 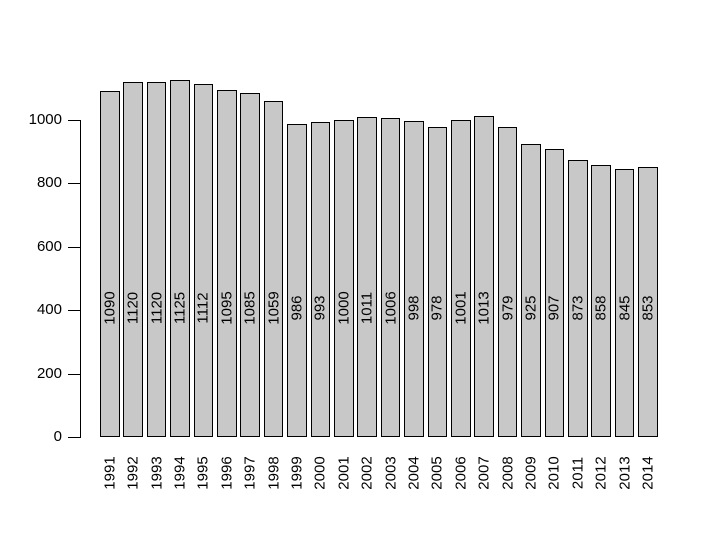 What do you see at coordinates (508, 308) in the screenshot?
I see `bar-value-label: 979` at bounding box center [508, 308].